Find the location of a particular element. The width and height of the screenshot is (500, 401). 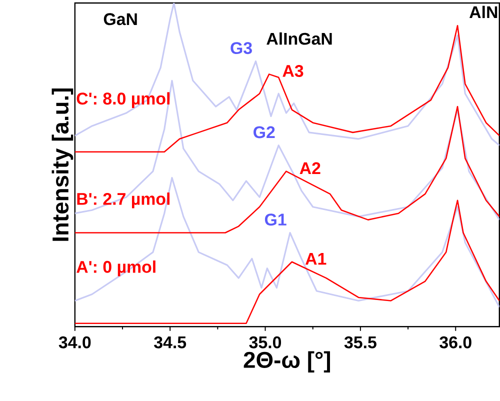

annotation: GaN is located at coordinates (120, 19).